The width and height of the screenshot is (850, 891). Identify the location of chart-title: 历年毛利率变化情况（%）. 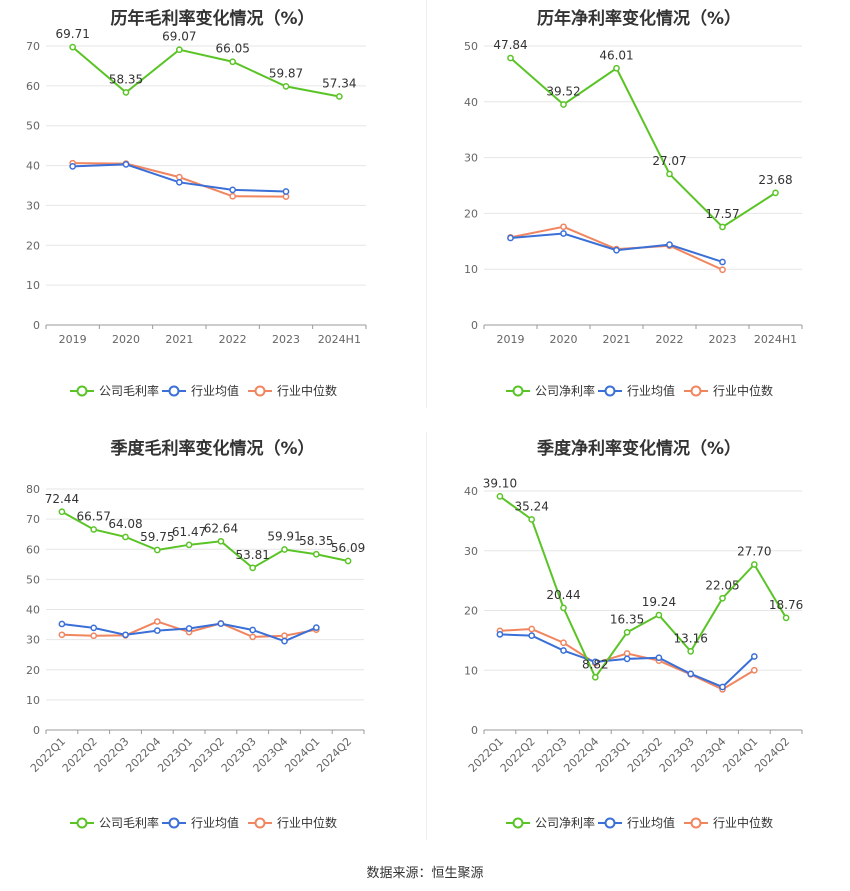
(212, 19).